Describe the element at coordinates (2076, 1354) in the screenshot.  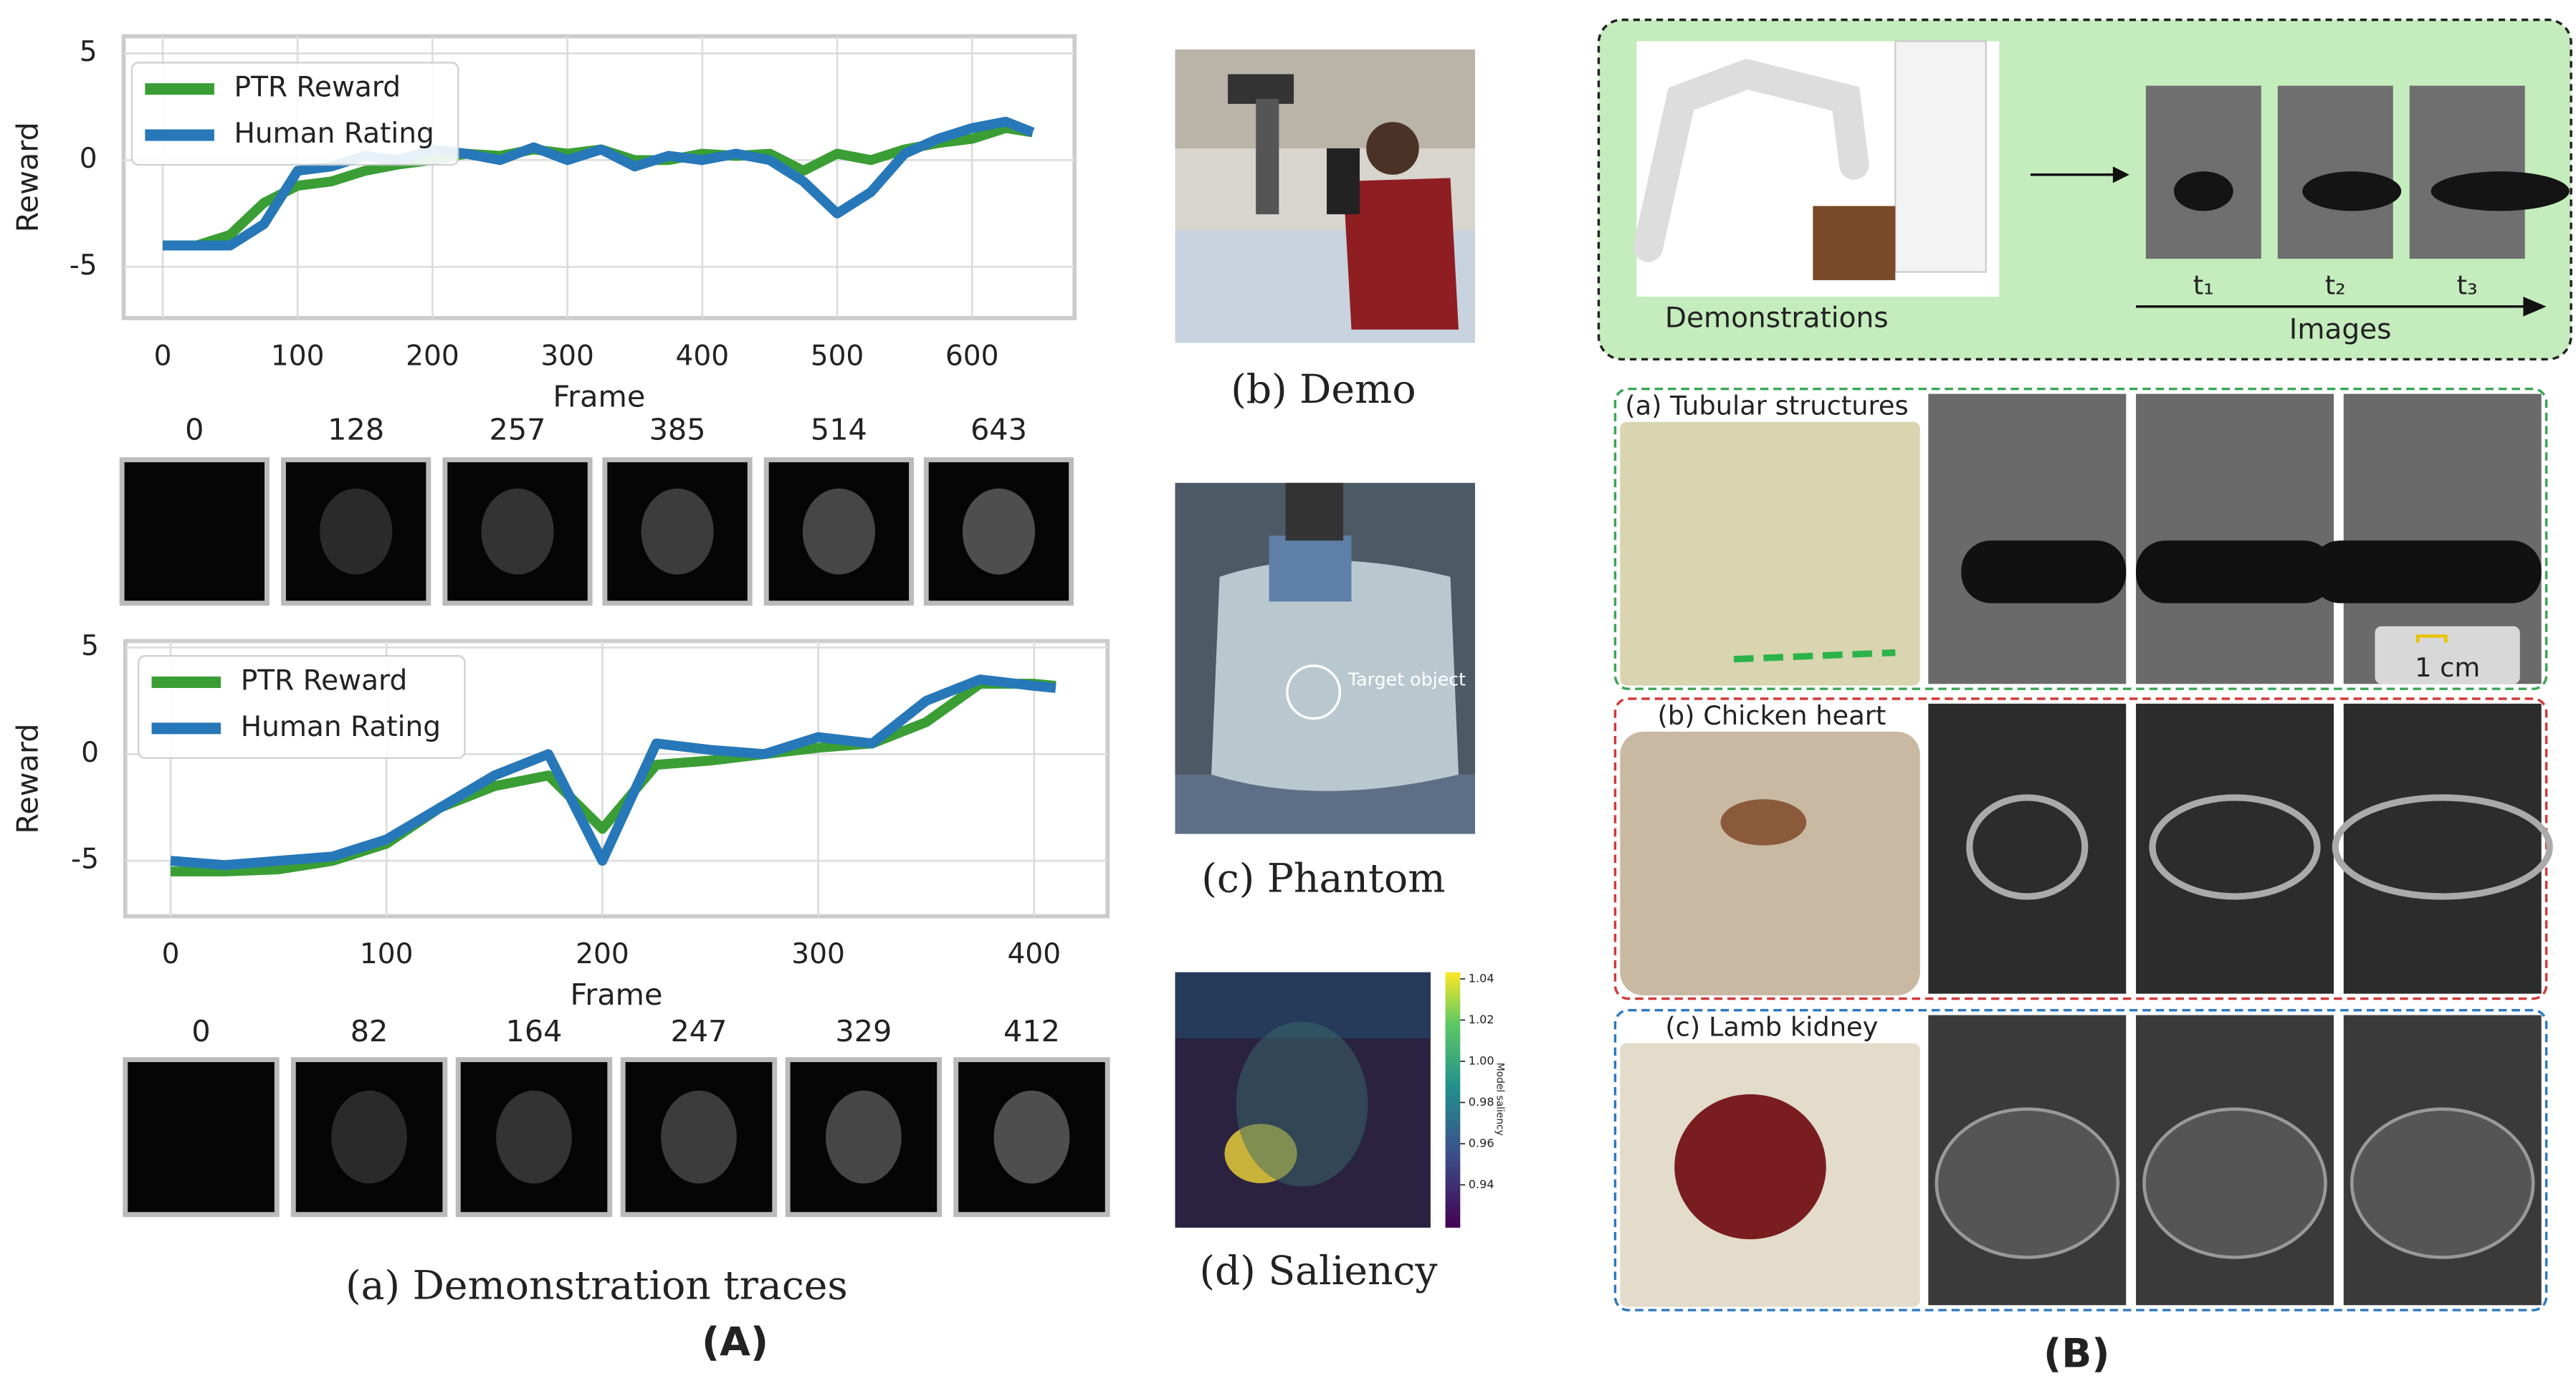
I see `panel-label: (B)` at that location.